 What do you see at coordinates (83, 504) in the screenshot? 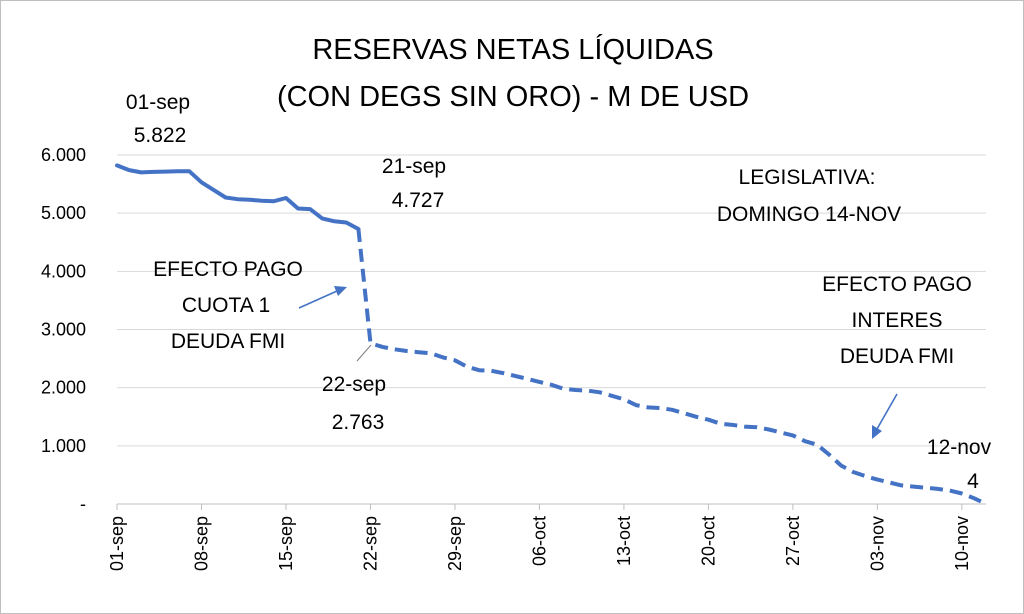
I see `y-tick-label-0: -` at bounding box center [83, 504].